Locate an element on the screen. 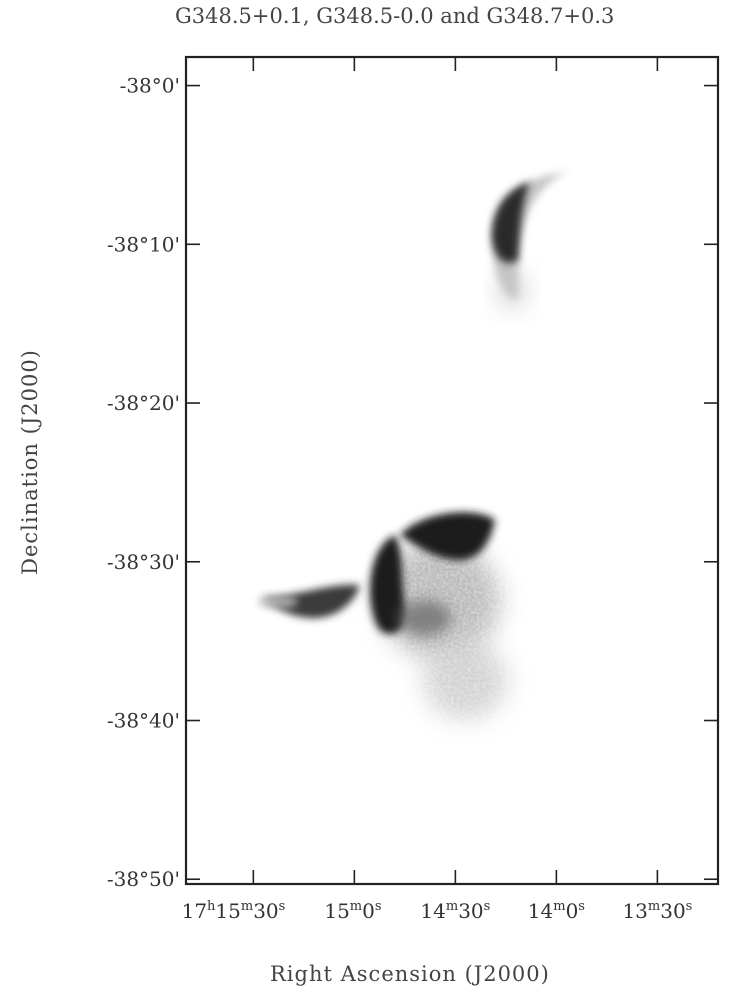 The height and width of the screenshot is (1006, 751). y-tick-label: -38°40' is located at coordinates (143, 721).